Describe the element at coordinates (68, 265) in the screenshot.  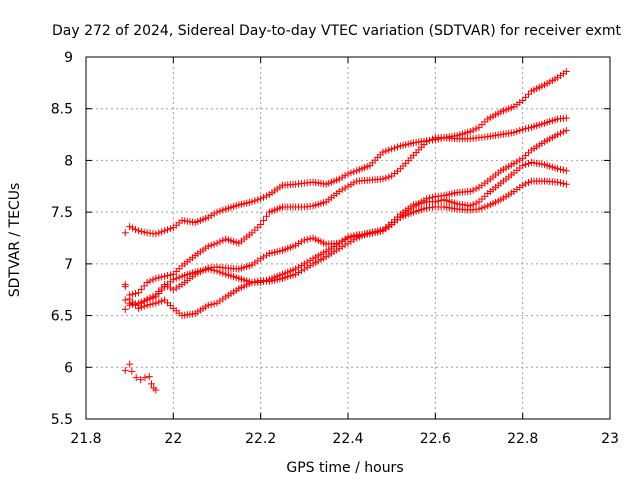
I see `y-tick-label: 7` at that location.